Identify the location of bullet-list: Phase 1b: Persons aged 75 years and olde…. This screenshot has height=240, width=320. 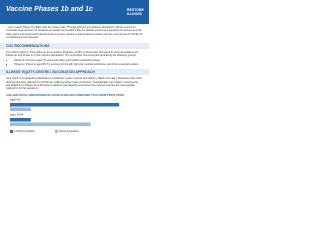
(78, 62).